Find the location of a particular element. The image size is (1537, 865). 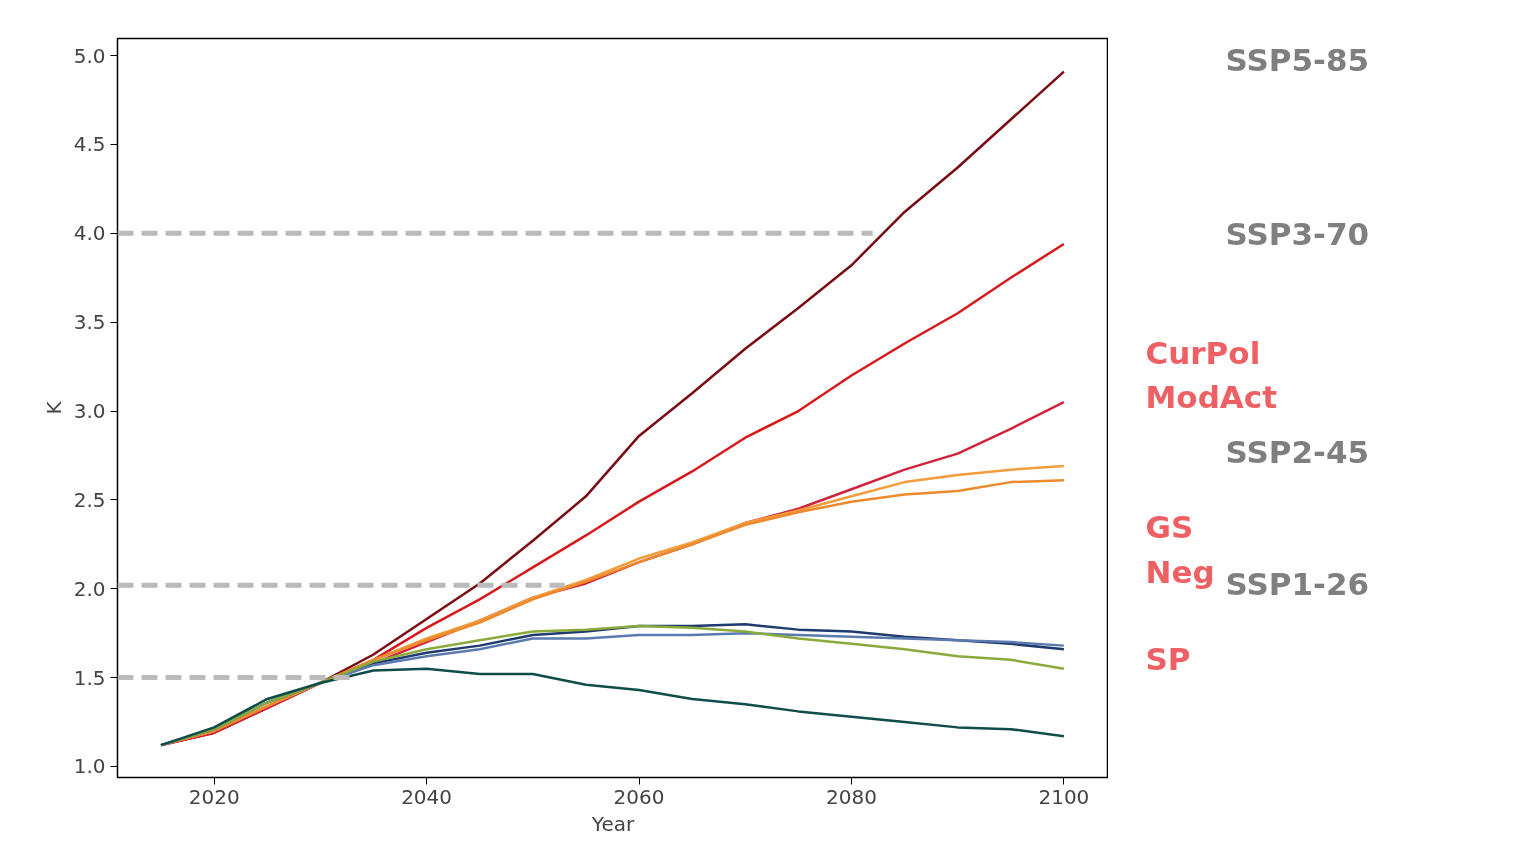

y-tick-label: 3.5 is located at coordinates (89, 322).